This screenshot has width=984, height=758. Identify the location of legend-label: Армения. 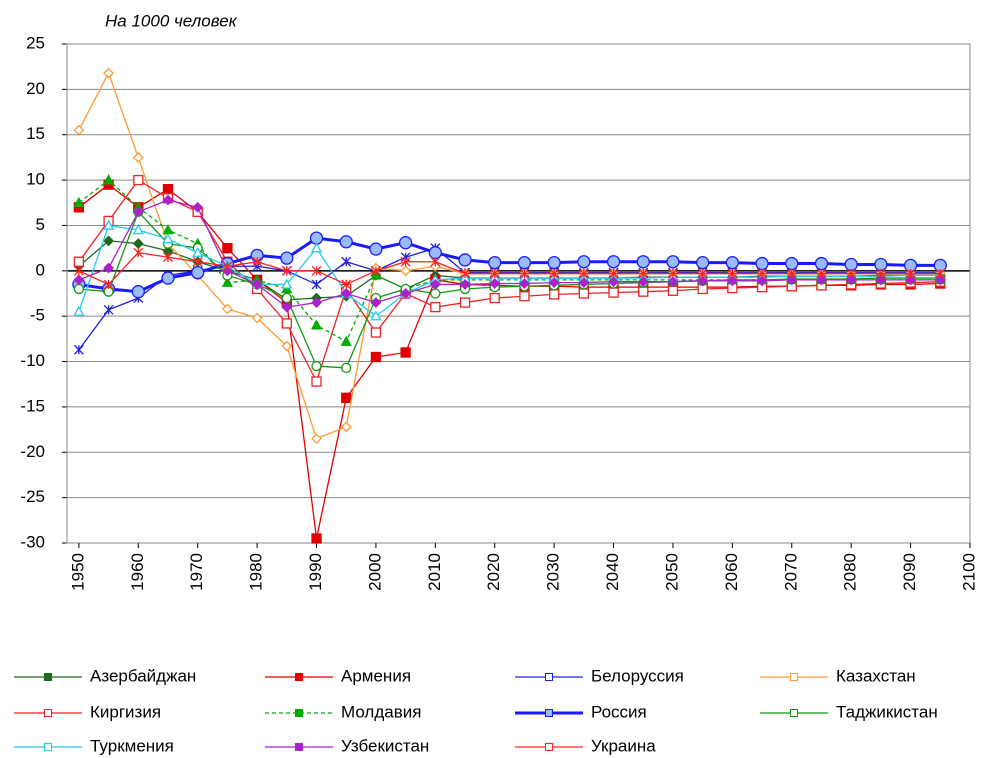
(376, 675).